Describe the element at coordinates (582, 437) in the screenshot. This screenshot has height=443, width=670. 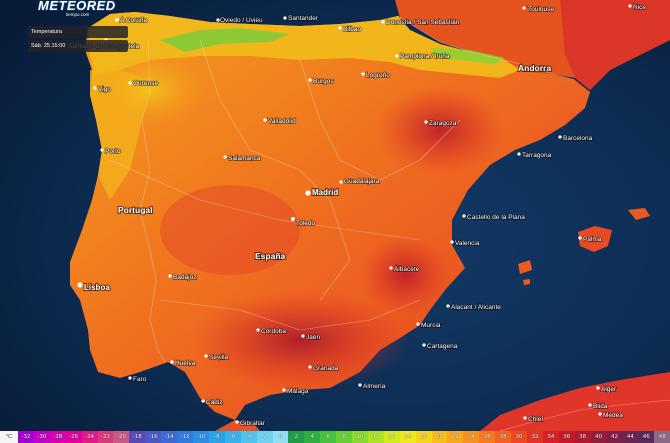
I see `legend-stop: 38` at that location.